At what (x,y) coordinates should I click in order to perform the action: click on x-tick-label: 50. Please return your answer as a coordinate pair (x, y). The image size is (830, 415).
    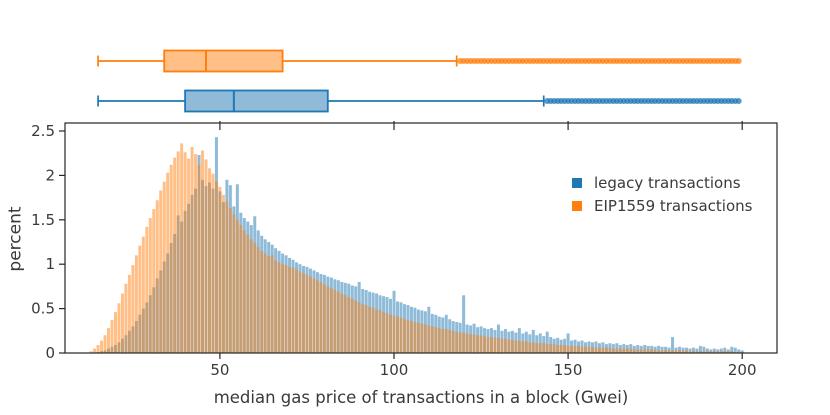
    Looking at the image, I should click on (219, 370).